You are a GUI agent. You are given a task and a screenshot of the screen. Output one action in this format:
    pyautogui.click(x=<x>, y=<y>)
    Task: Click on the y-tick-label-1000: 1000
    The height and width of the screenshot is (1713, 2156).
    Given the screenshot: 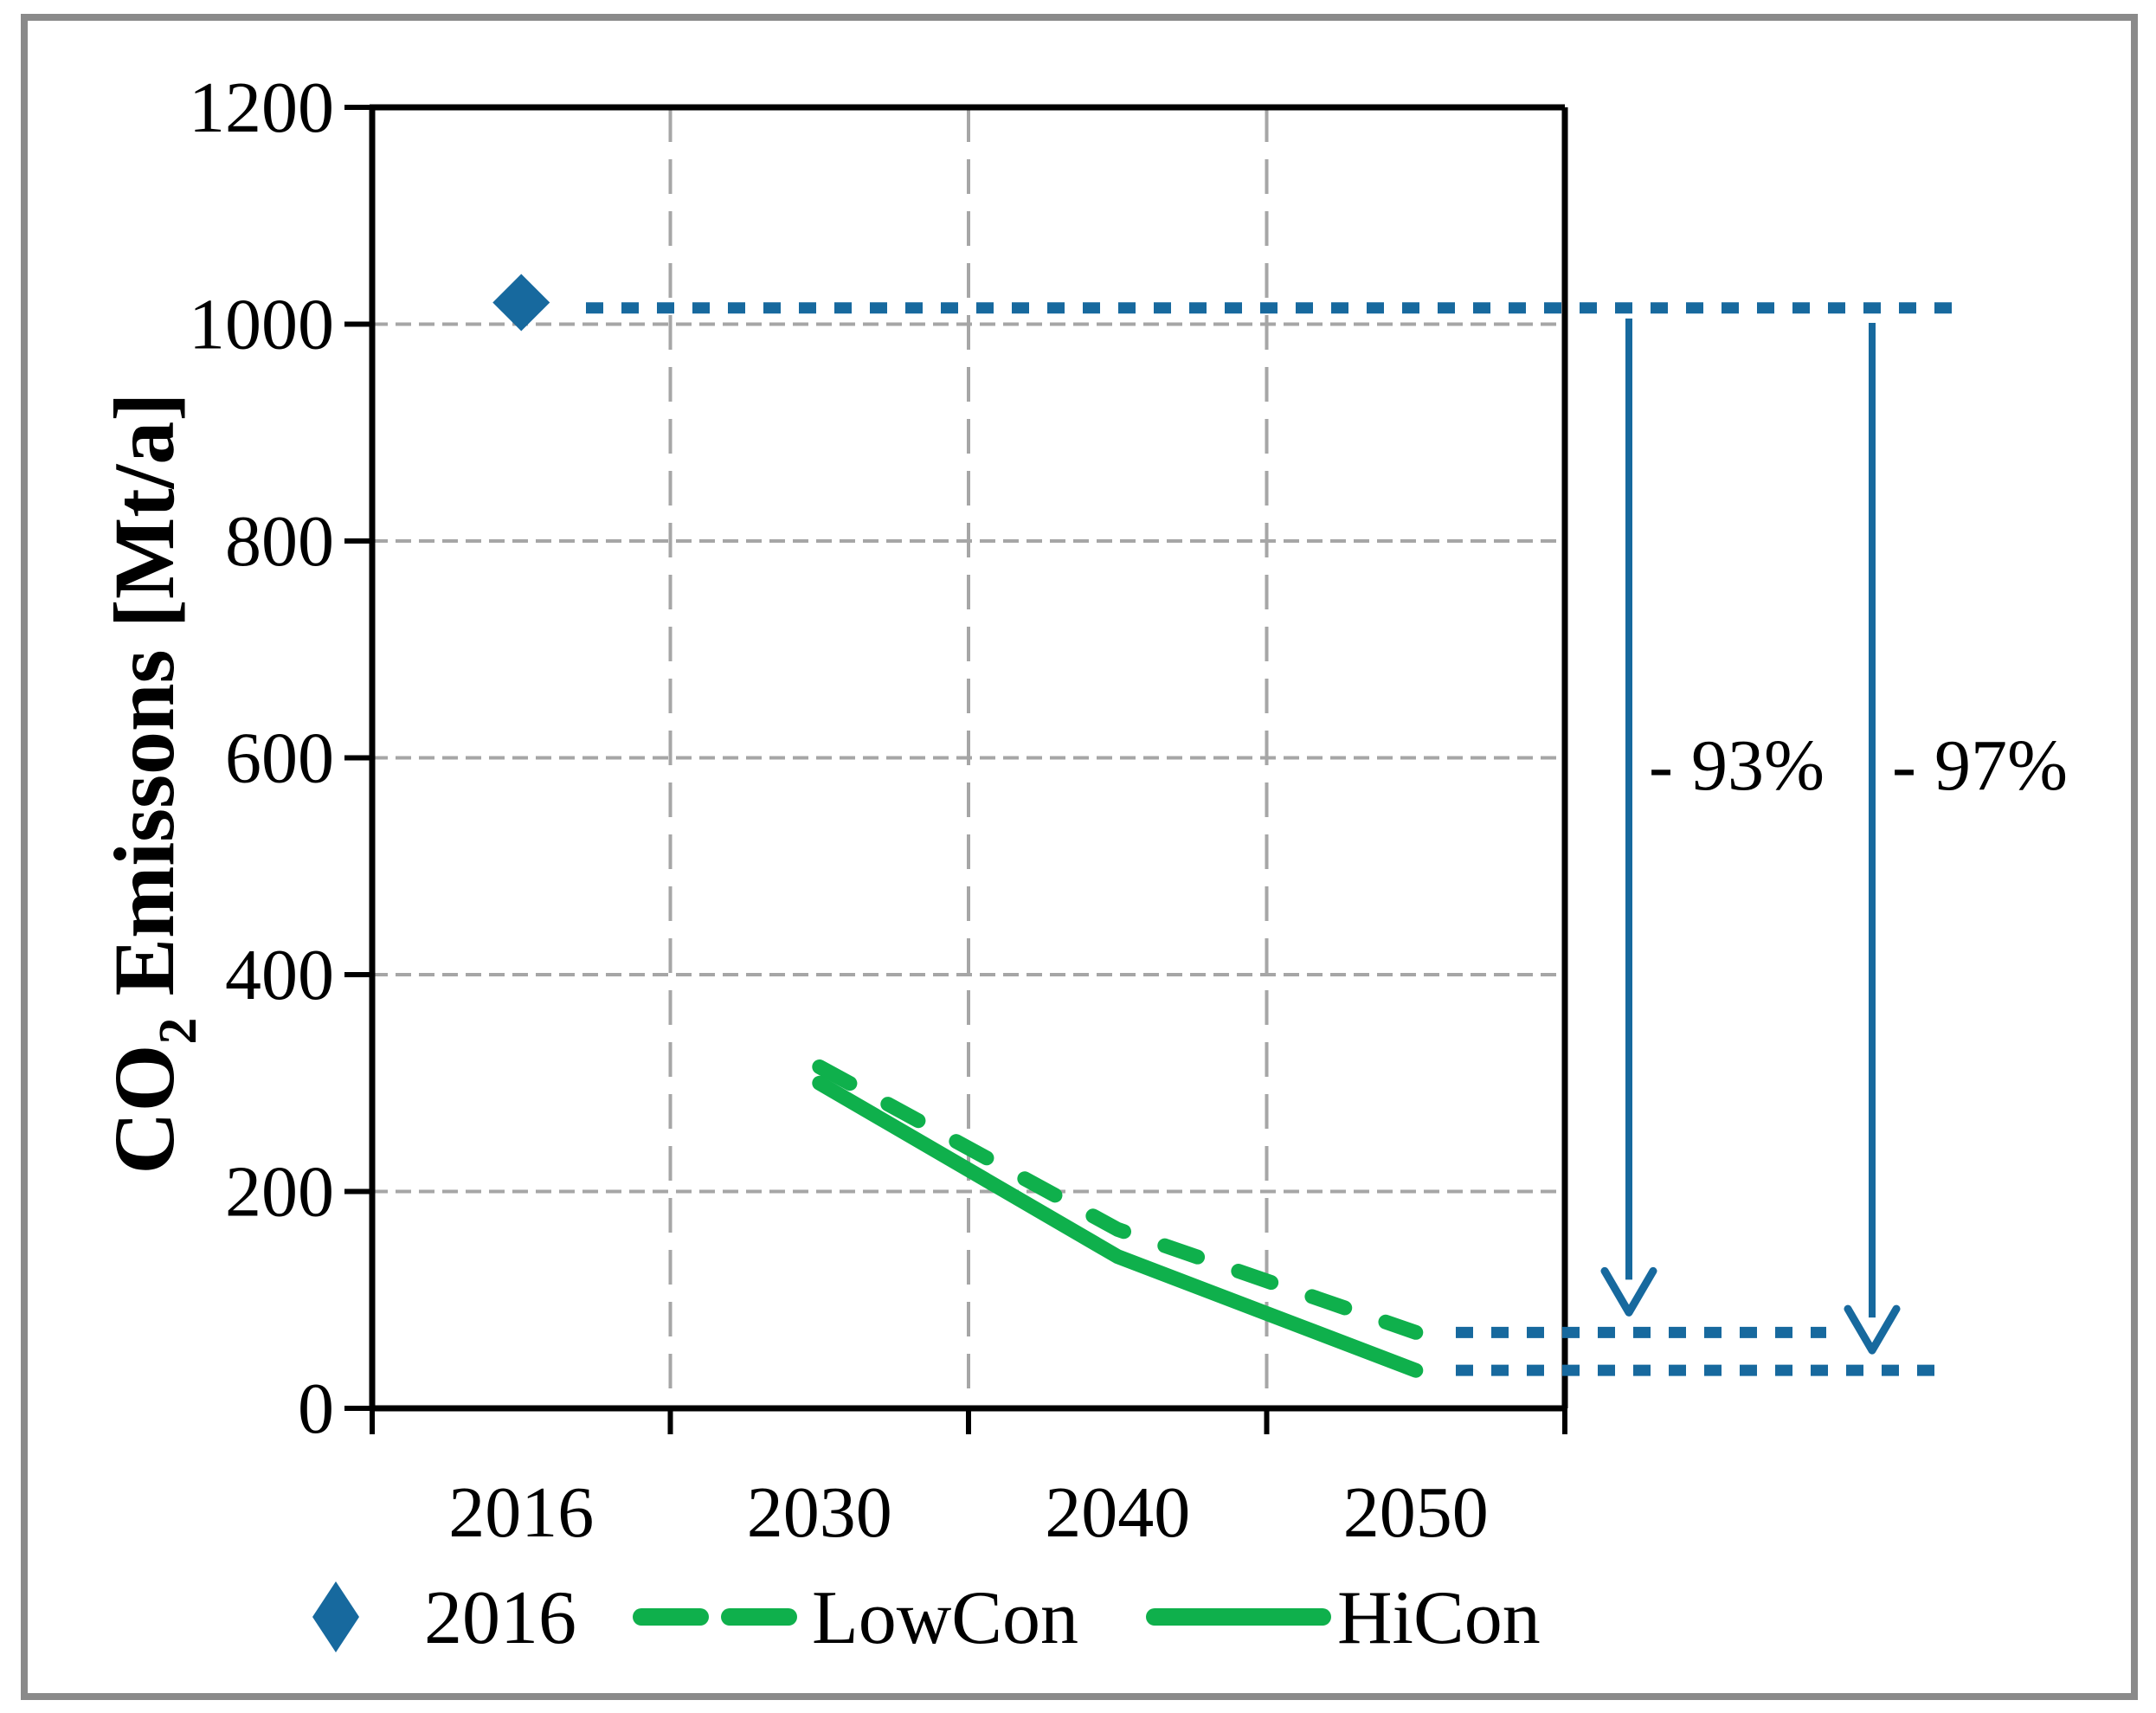 What is the action you would take?
    pyautogui.click(x=261, y=325)
    